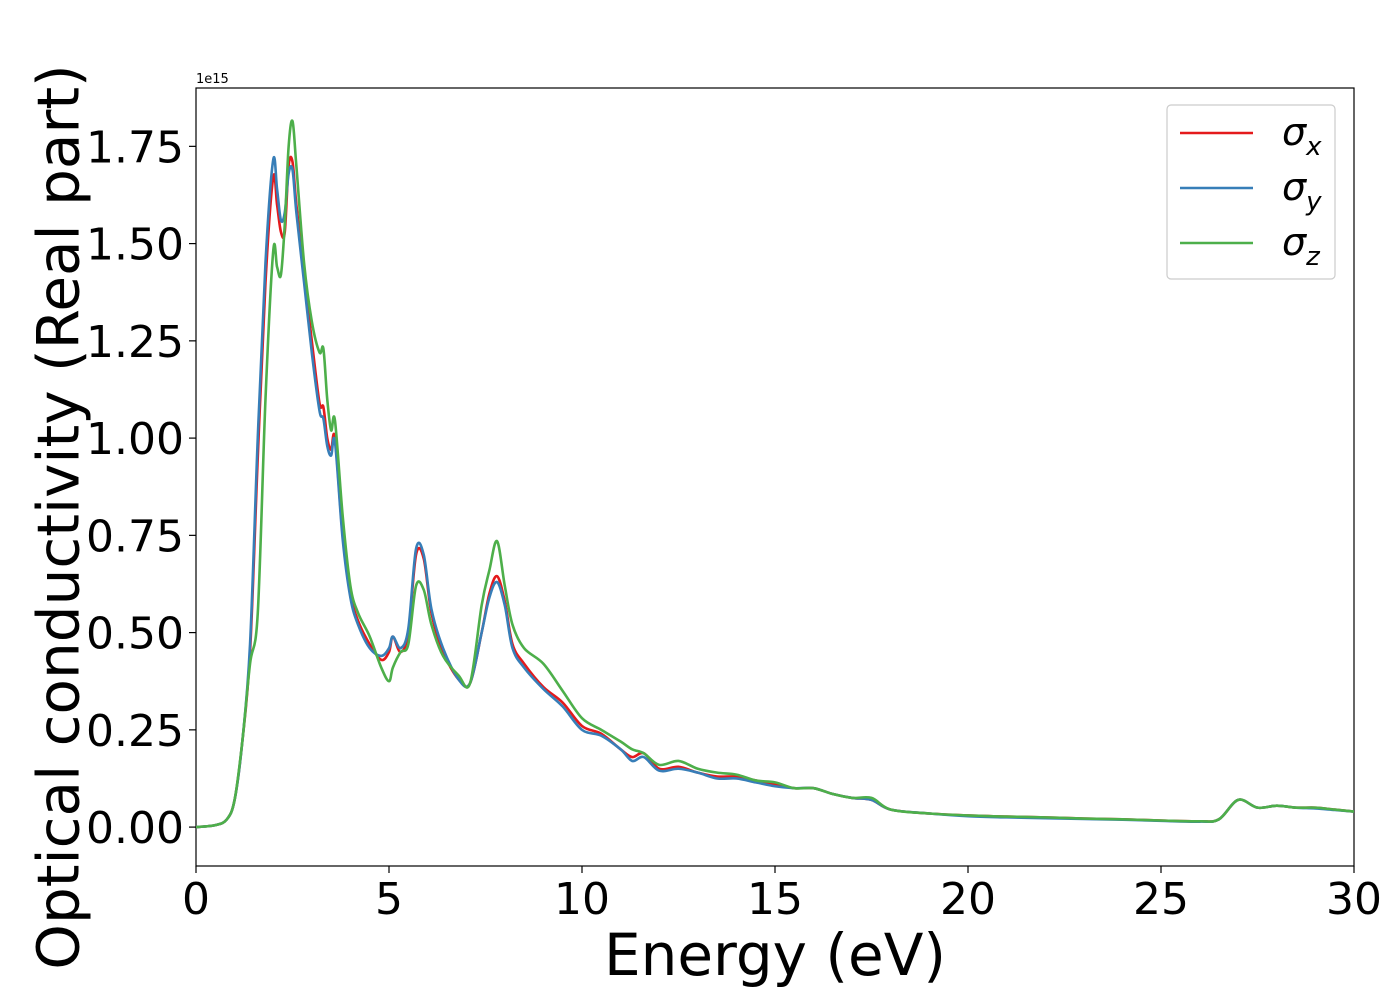  What do you see at coordinates (582, 899) in the screenshot?
I see `x-tick-label: 10` at bounding box center [582, 899].